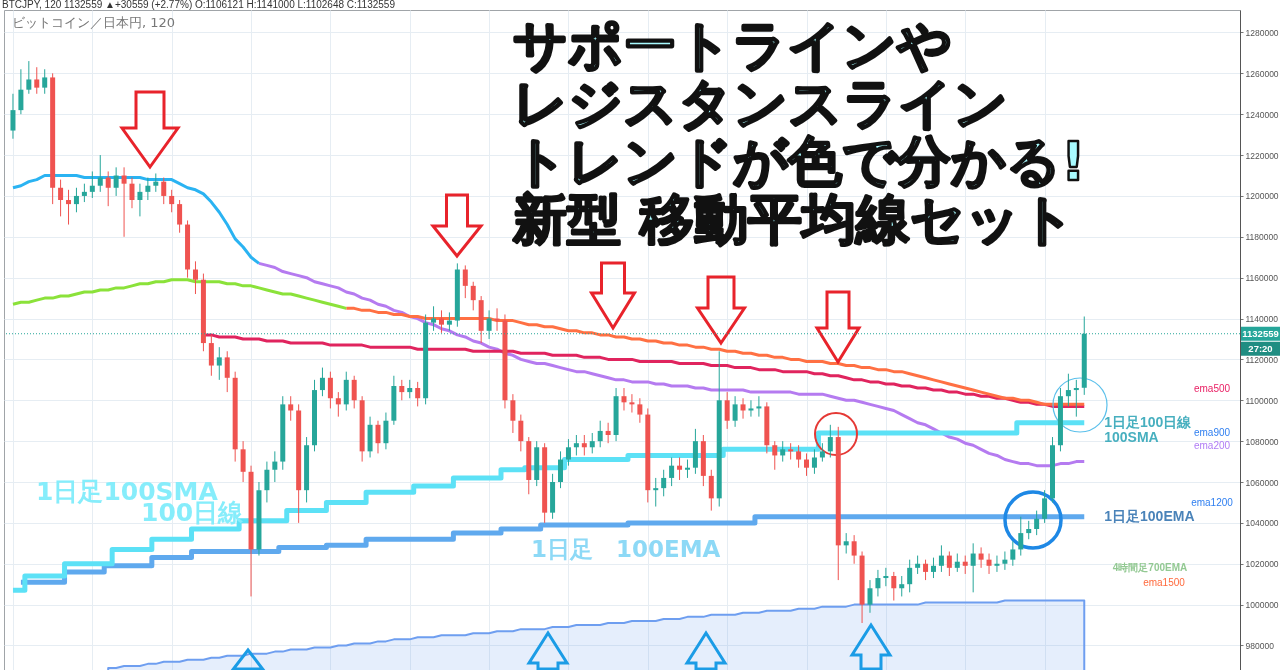 This screenshot has width=1280, height=670. Describe the element at coordinates (136, 219) in the screenshot. I see `line-series` at that location.